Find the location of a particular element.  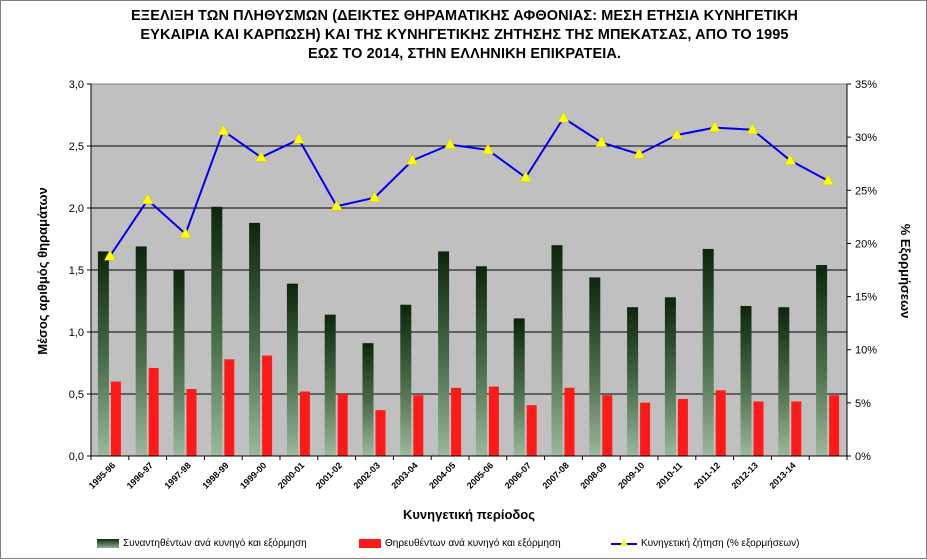

y2-tick-label: 25% is located at coordinates (866, 191).